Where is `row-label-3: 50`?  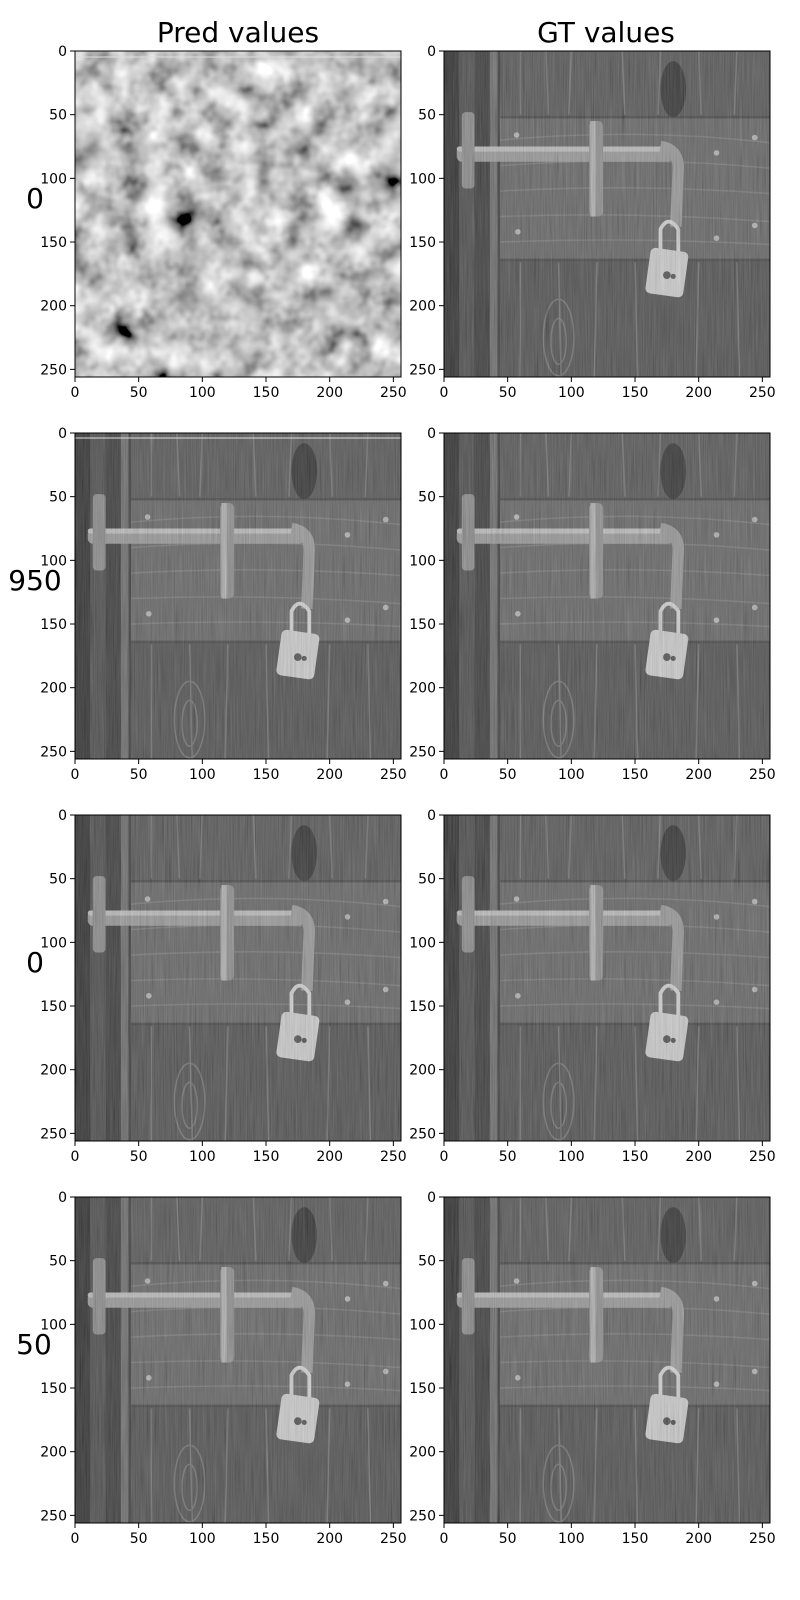
row-label-3: 50 is located at coordinates (34, 1344).